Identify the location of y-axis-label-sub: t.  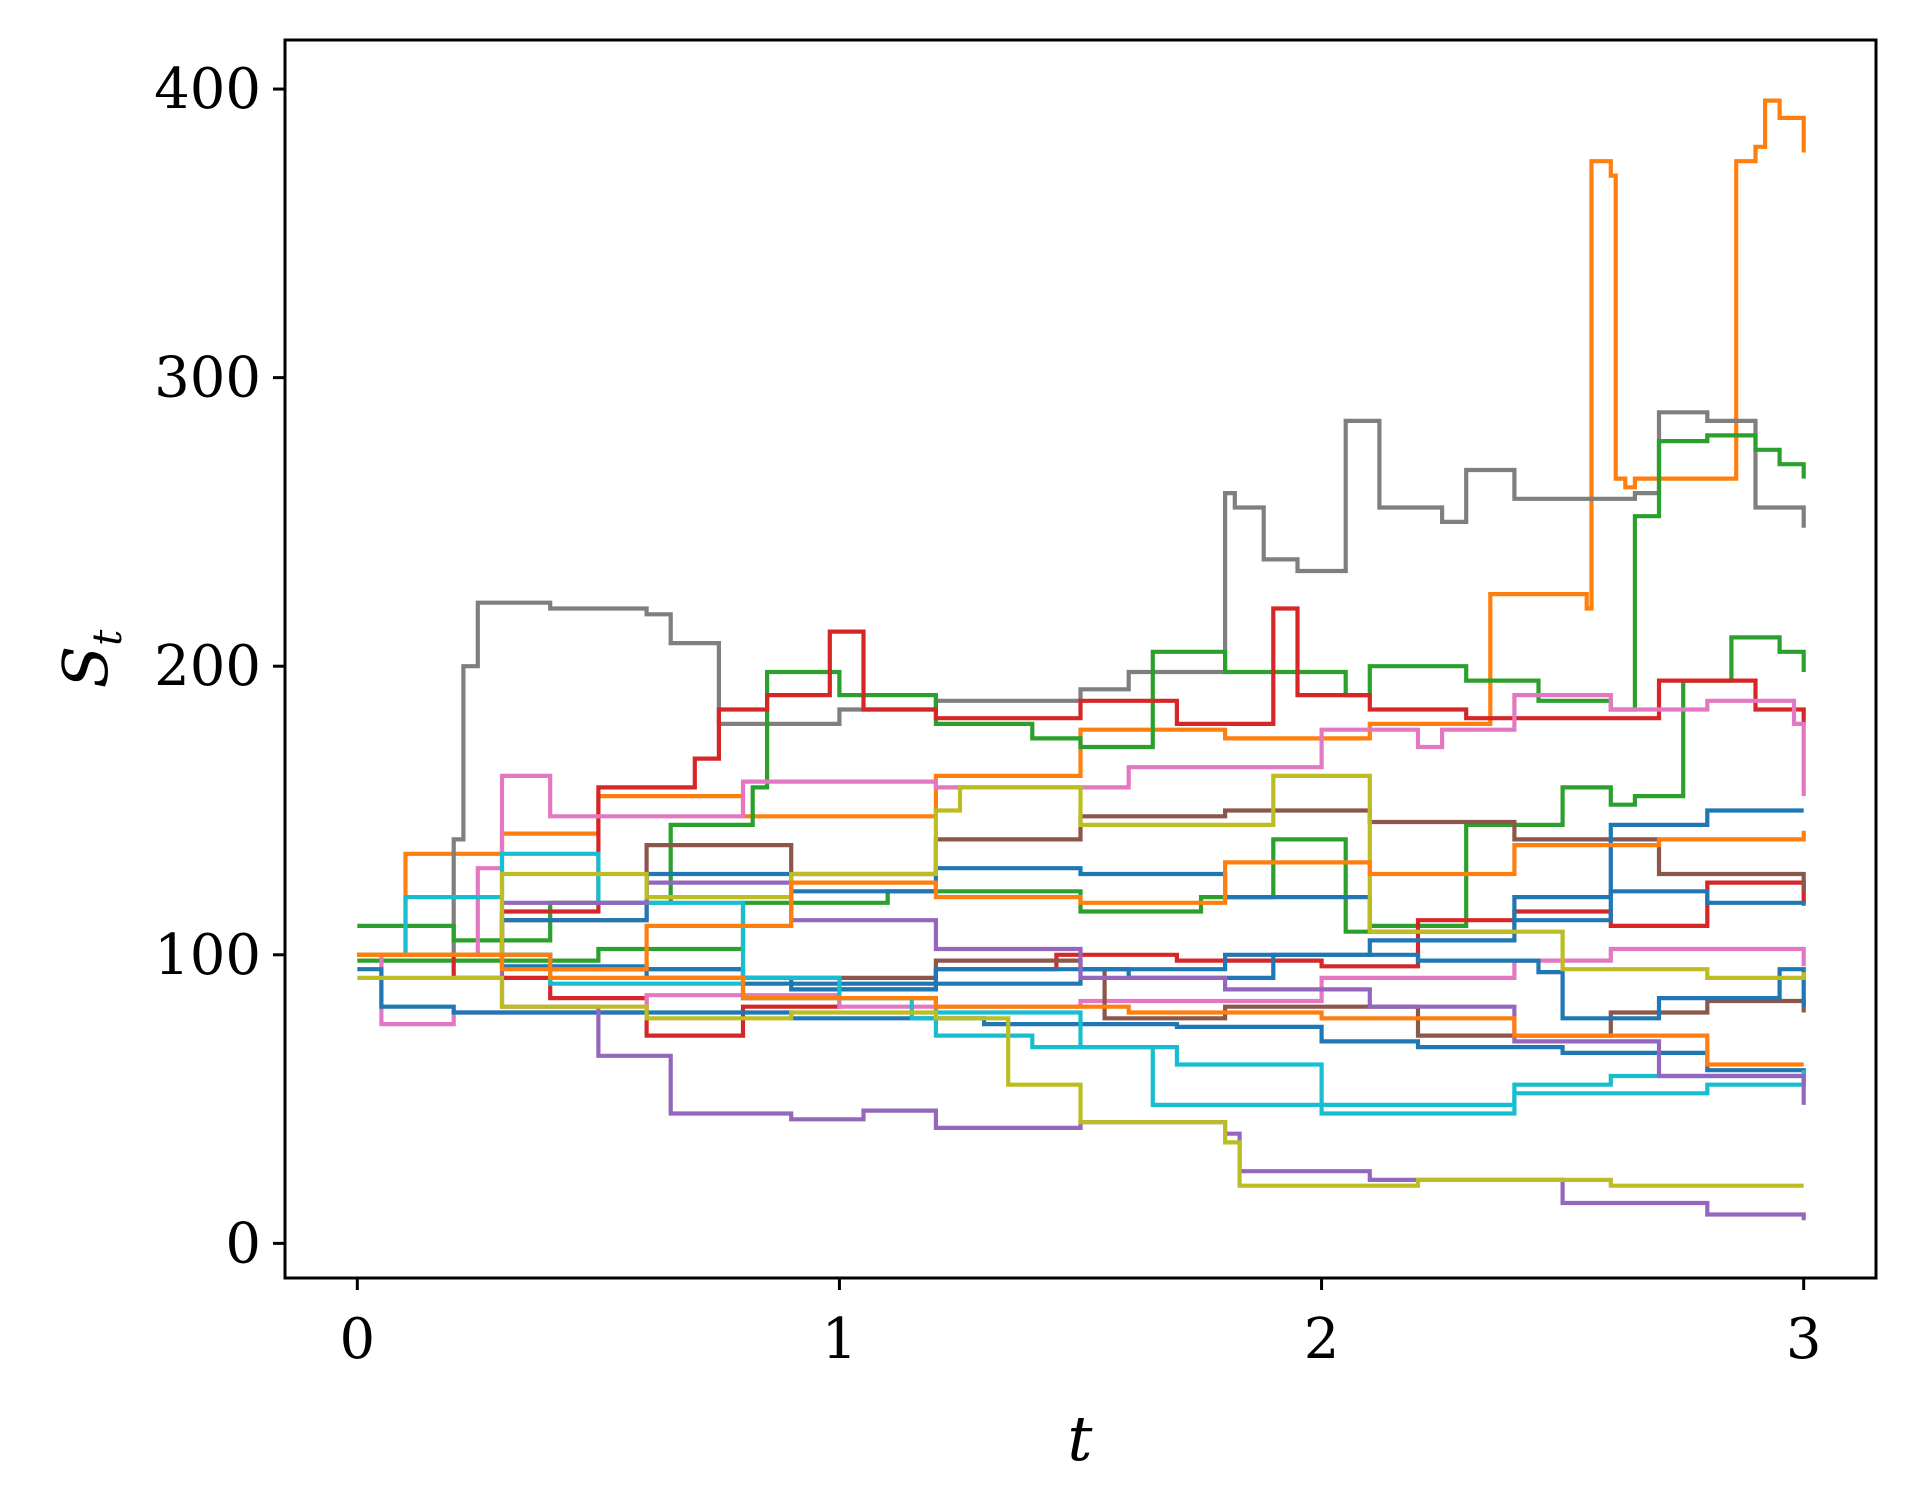
(108, 637).